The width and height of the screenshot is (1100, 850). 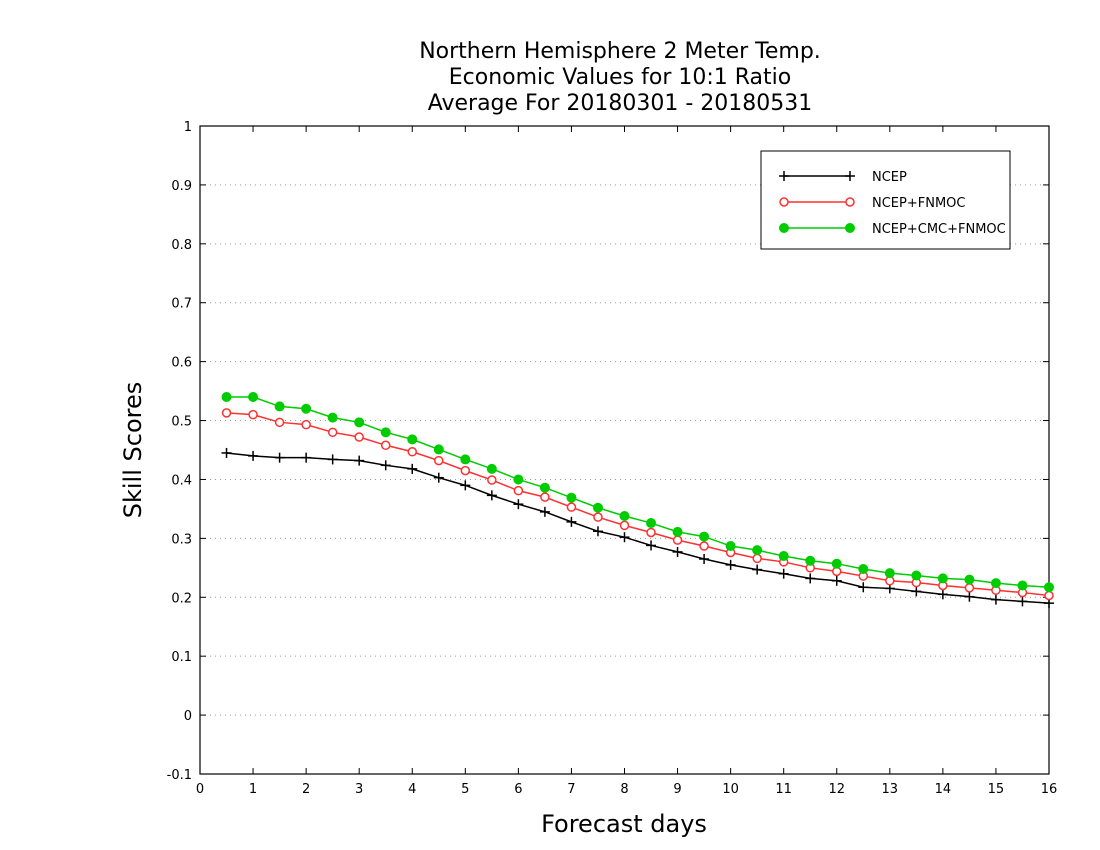 I want to click on x-tick-label: 14, so click(x=943, y=789).